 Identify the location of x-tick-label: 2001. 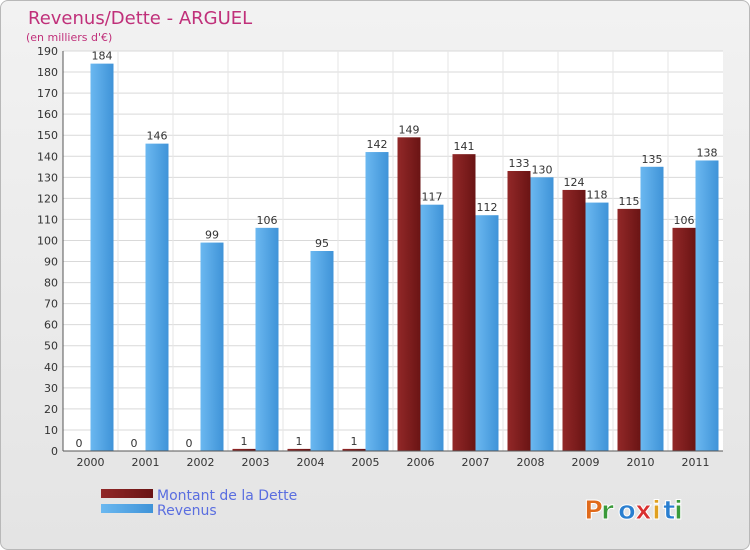
(146, 462).